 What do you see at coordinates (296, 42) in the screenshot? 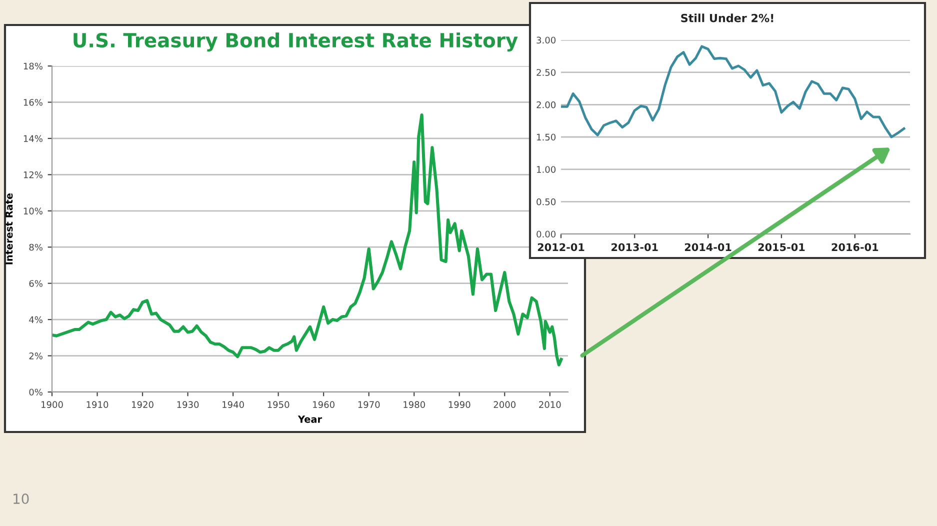
I see `chart-title: U.S. Treasury Bond Interest Rate History` at bounding box center [296, 42].